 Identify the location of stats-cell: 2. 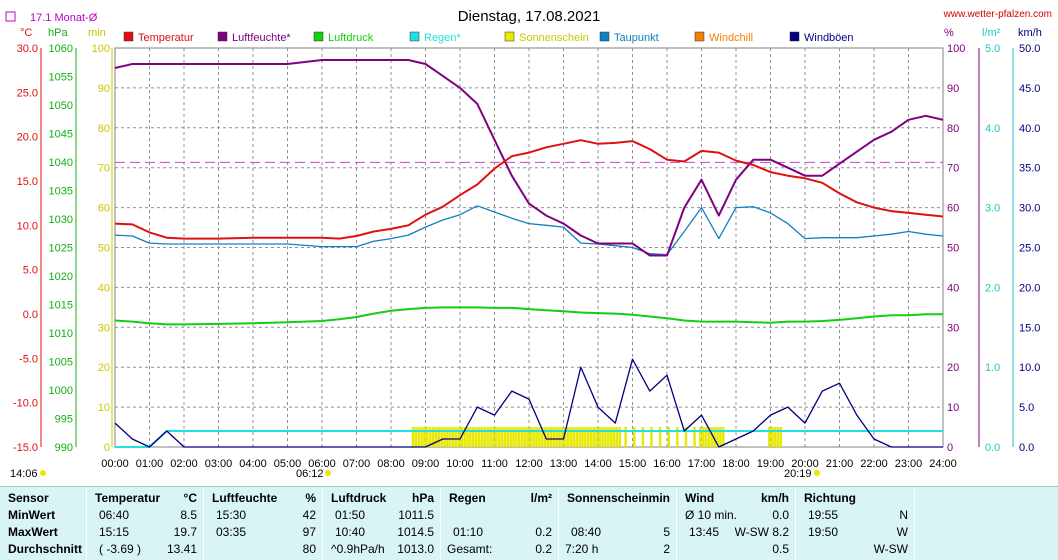
(666, 549).